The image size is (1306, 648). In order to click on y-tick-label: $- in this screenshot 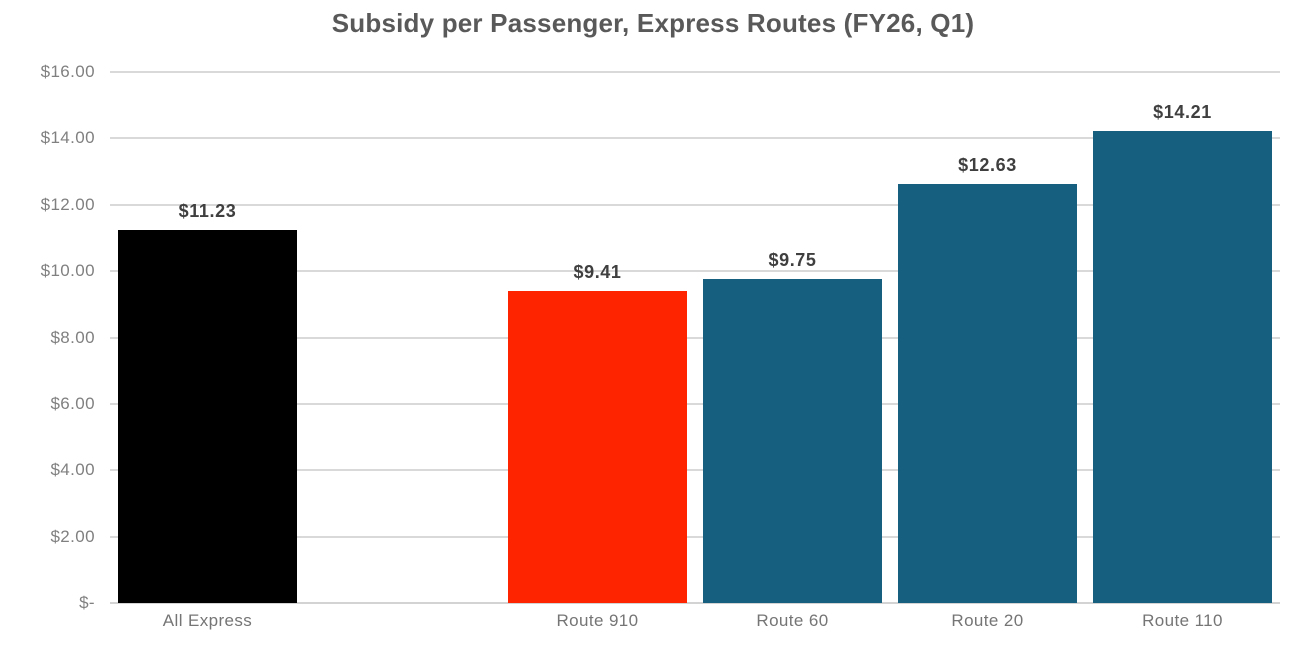, I will do `click(87, 602)`.